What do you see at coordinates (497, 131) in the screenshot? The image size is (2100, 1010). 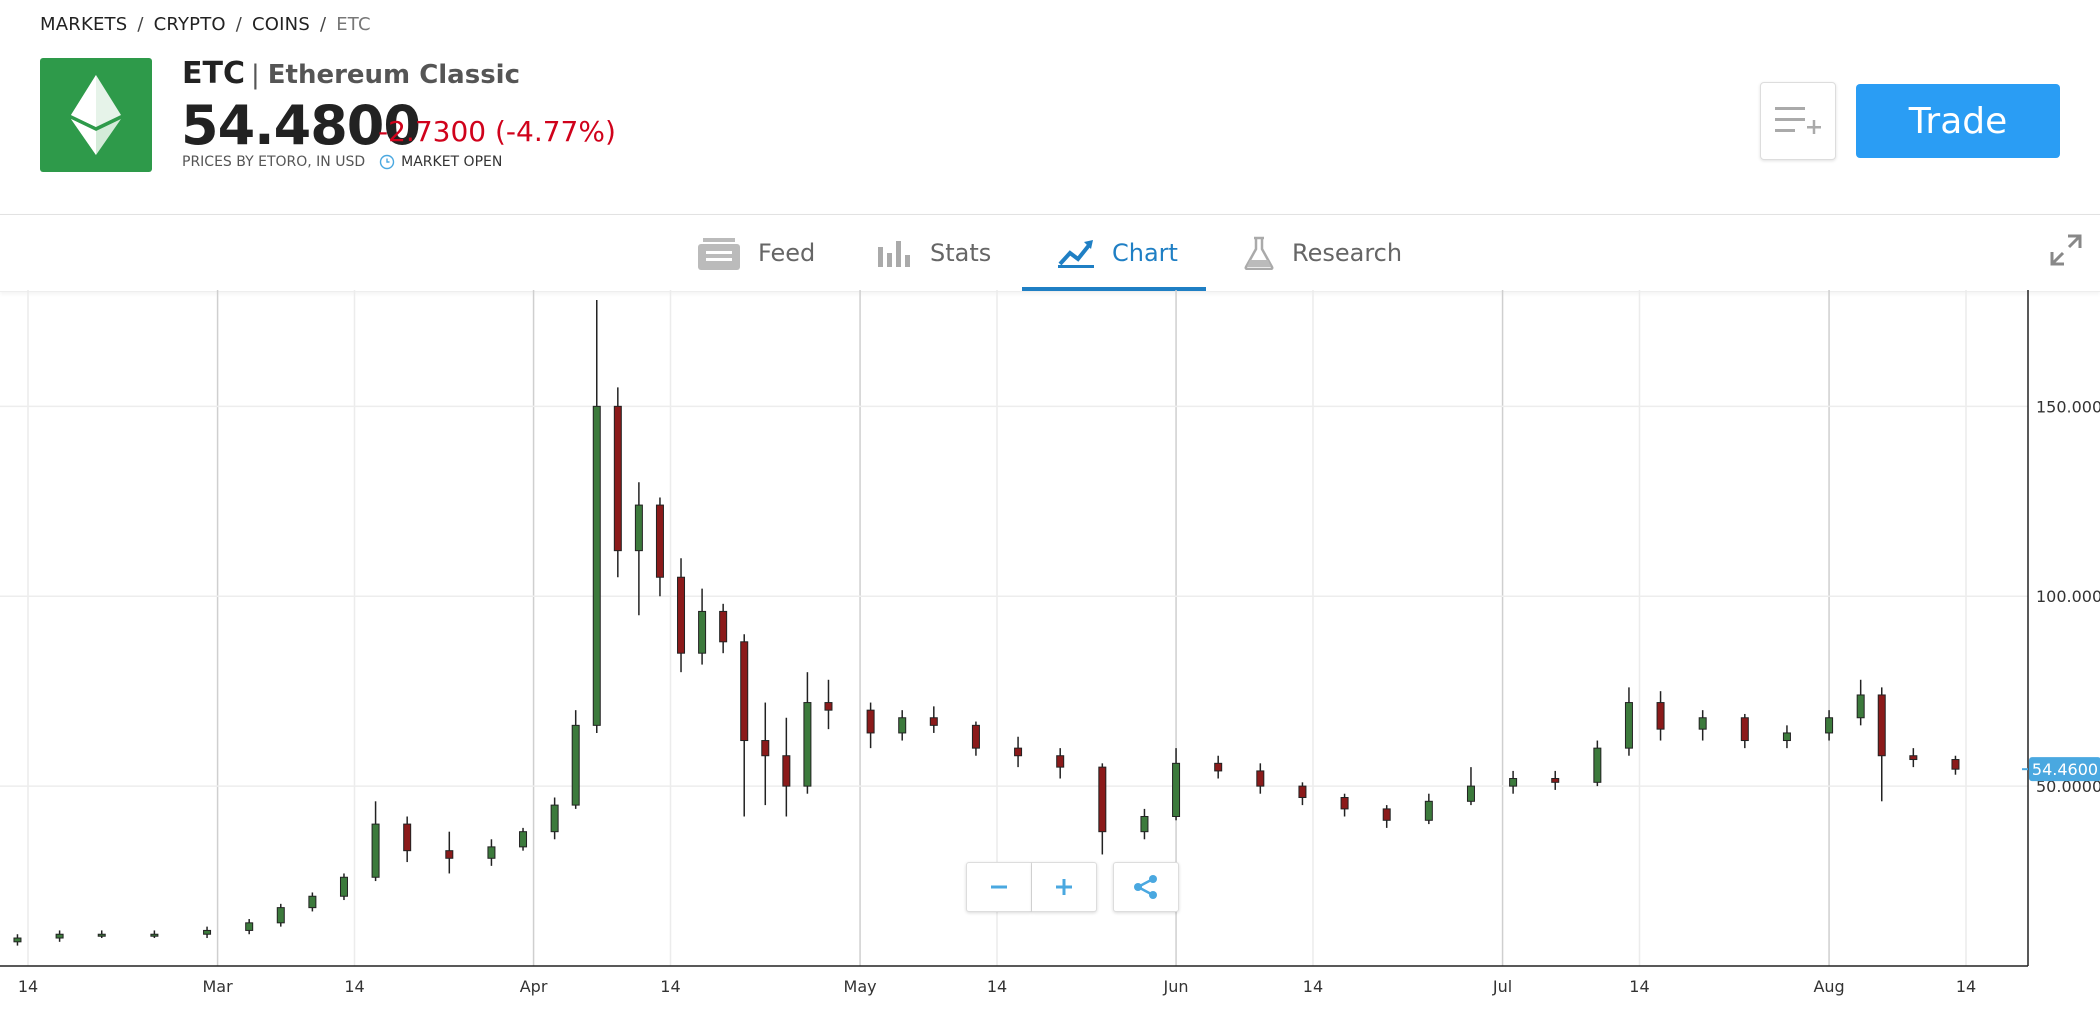 I see `price-change: -2.7300 (-4.77%)` at bounding box center [497, 131].